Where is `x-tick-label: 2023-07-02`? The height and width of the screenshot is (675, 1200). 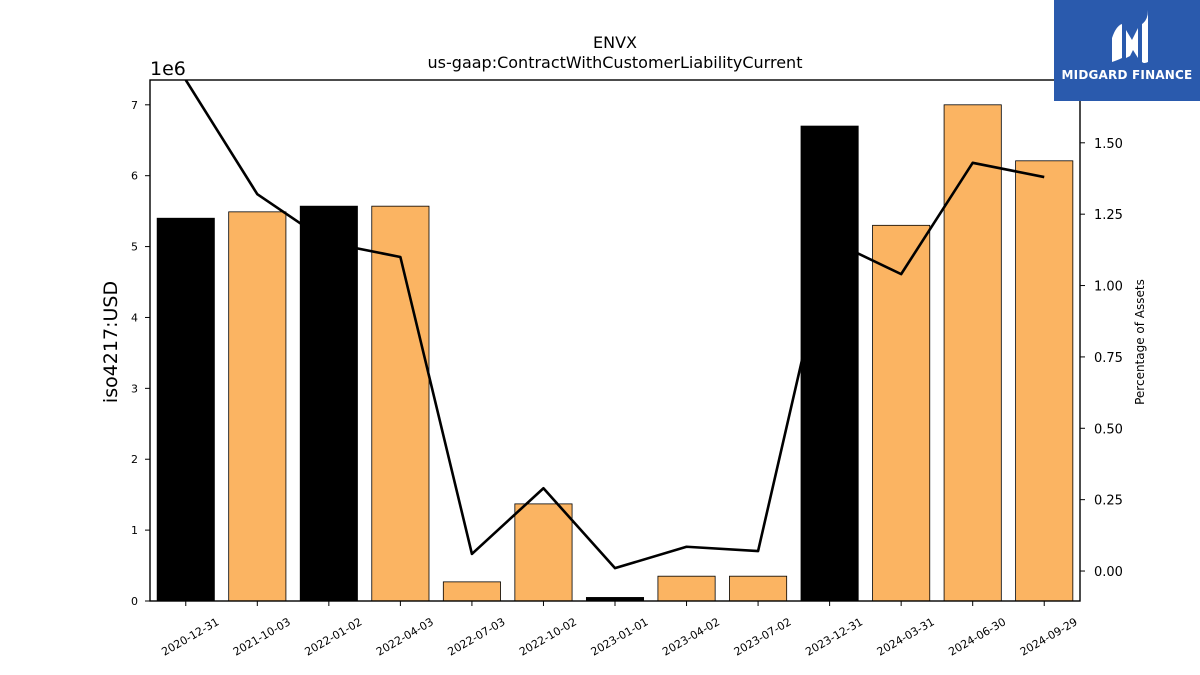
x-tick-label: 2023-07-02 is located at coordinates (763, 636).